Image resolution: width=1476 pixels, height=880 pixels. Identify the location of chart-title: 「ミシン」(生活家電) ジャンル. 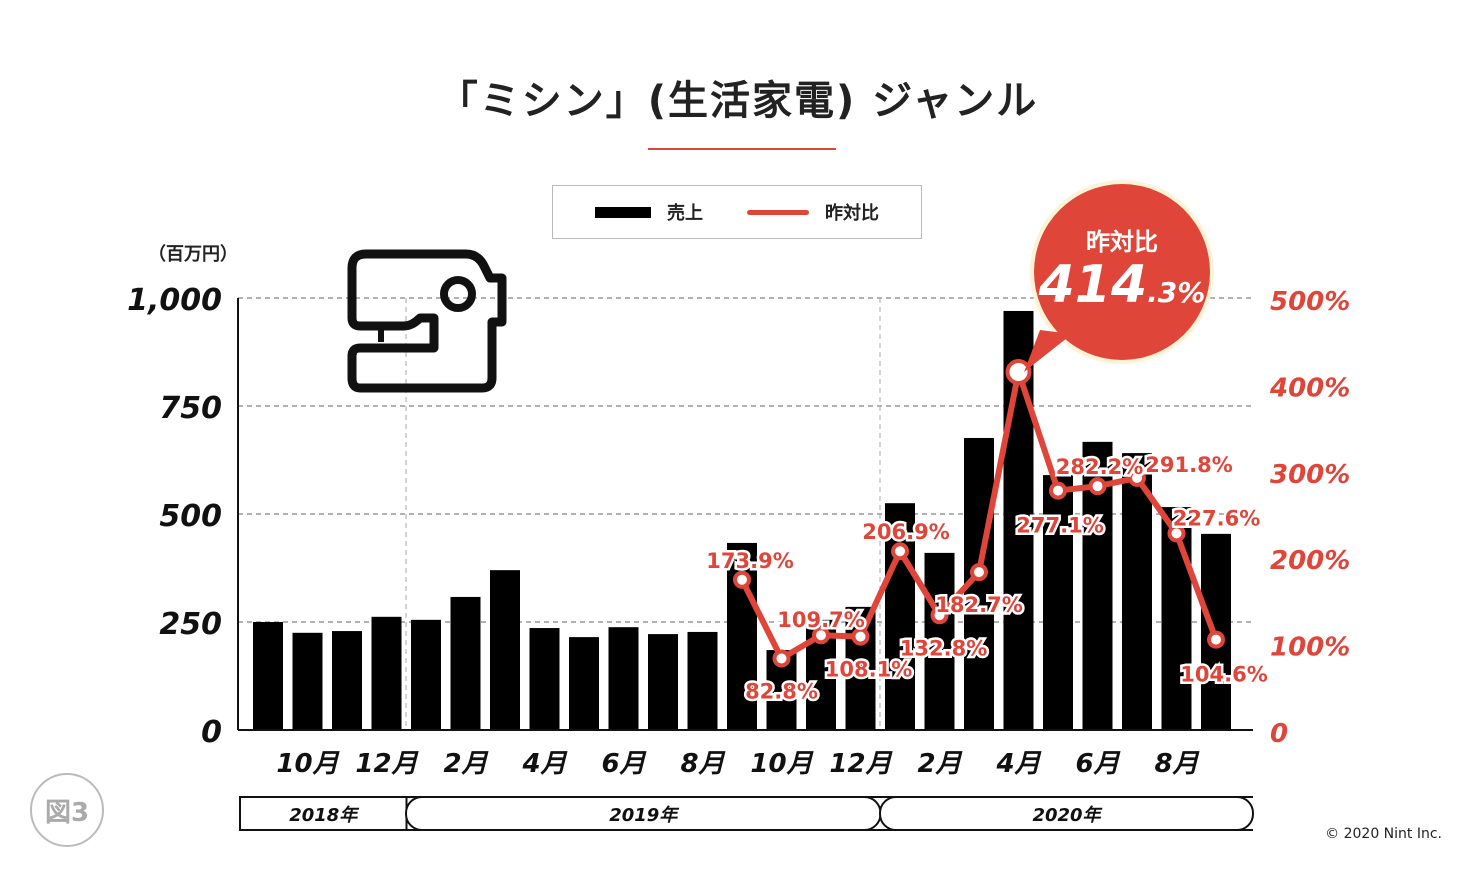
(738, 101).